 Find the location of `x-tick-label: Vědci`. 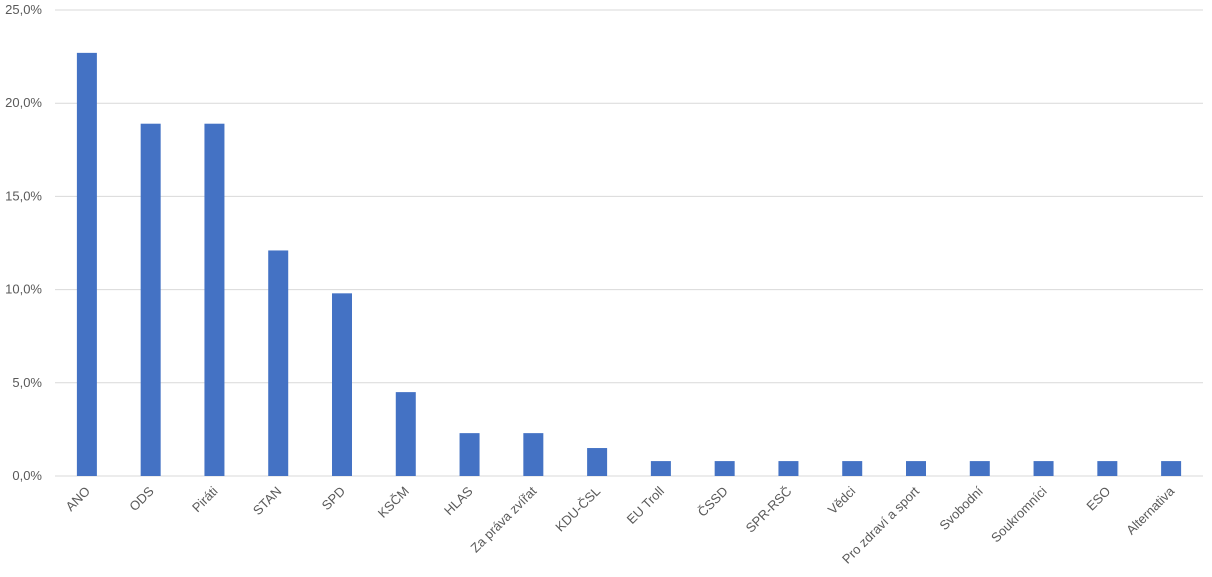

x-tick-label: Vědci is located at coordinates (842, 500).